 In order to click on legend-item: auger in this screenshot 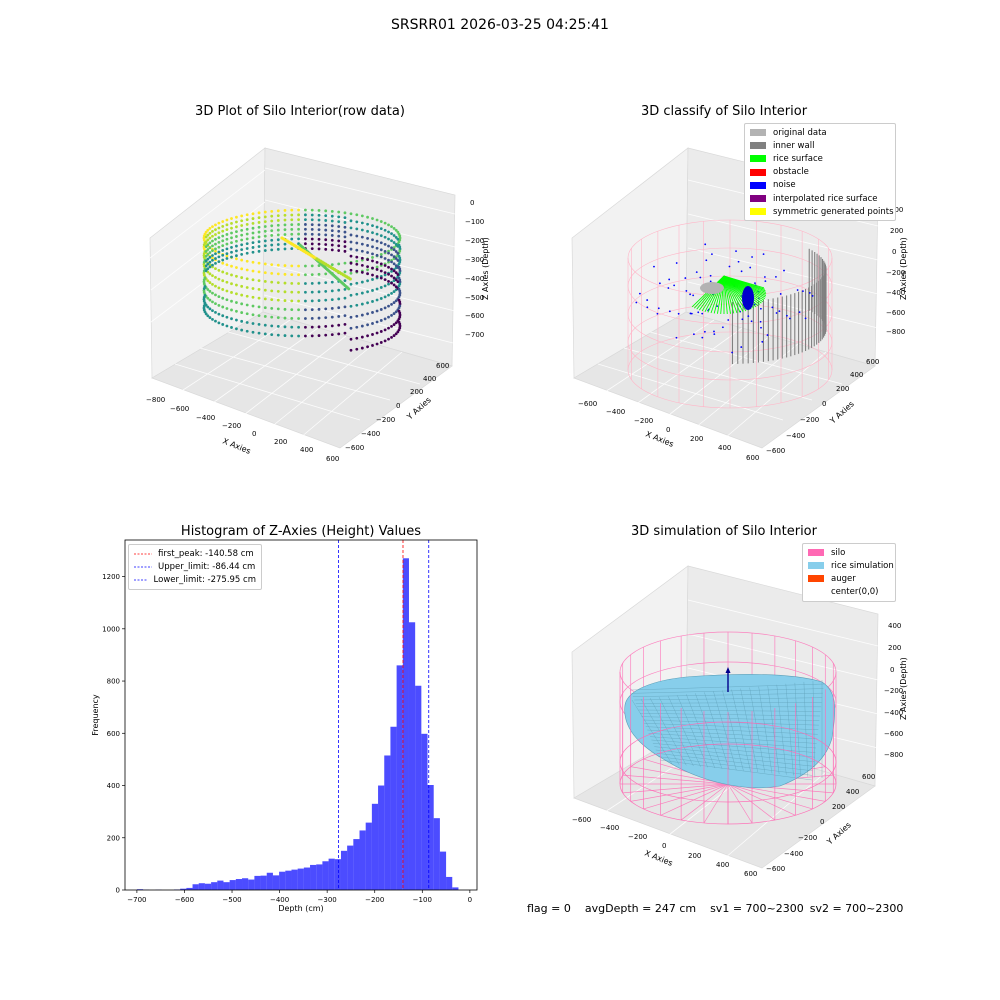, I will do `click(849, 578)`.